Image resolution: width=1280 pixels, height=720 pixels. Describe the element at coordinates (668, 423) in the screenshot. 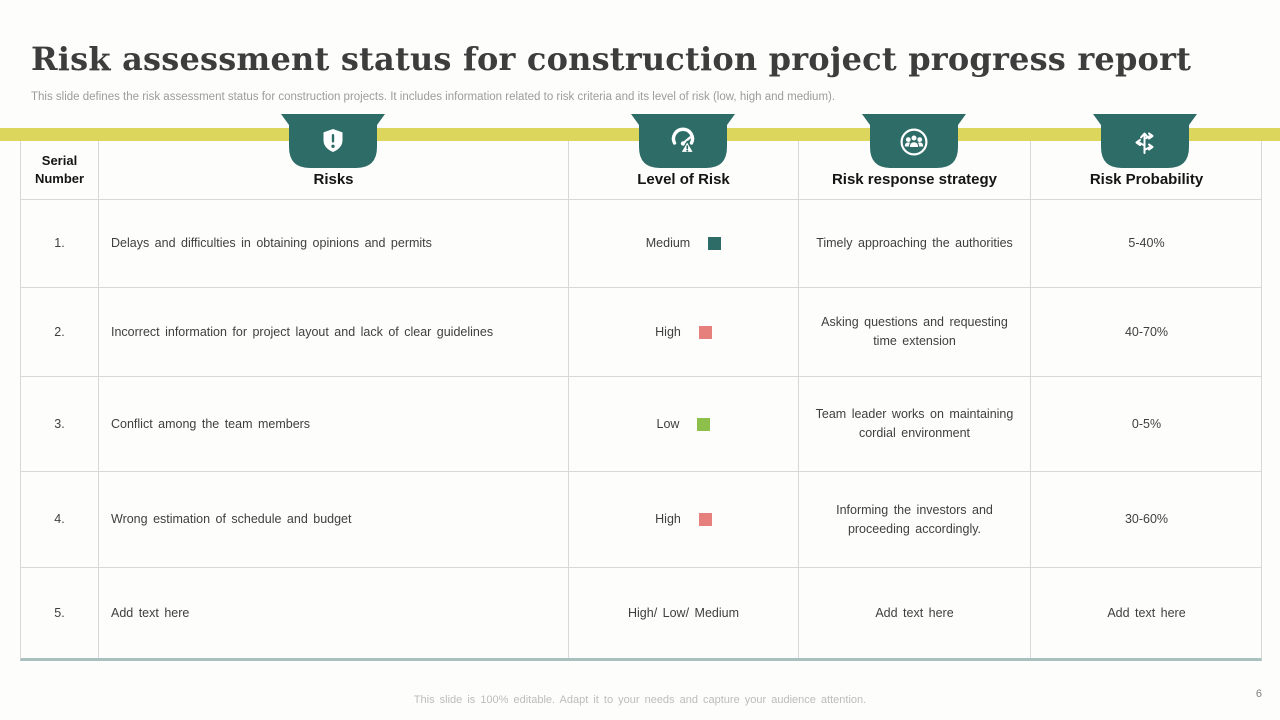

I see `level-label: Low` at that location.